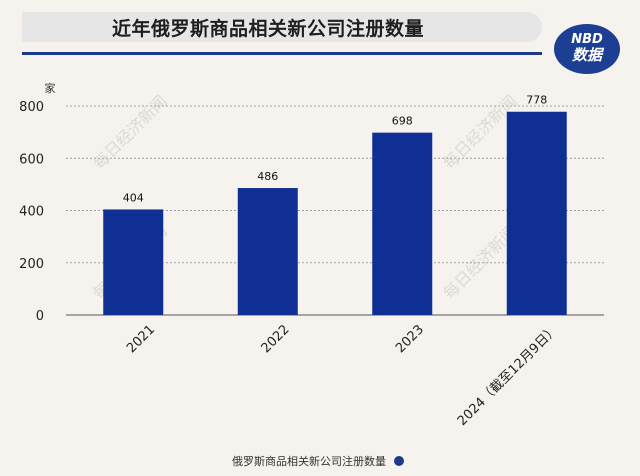 This screenshot has width=640, height=476. Describe the element at coordinates (398, 461) in the screenshot. I see `footer-dot-icon` at that location.